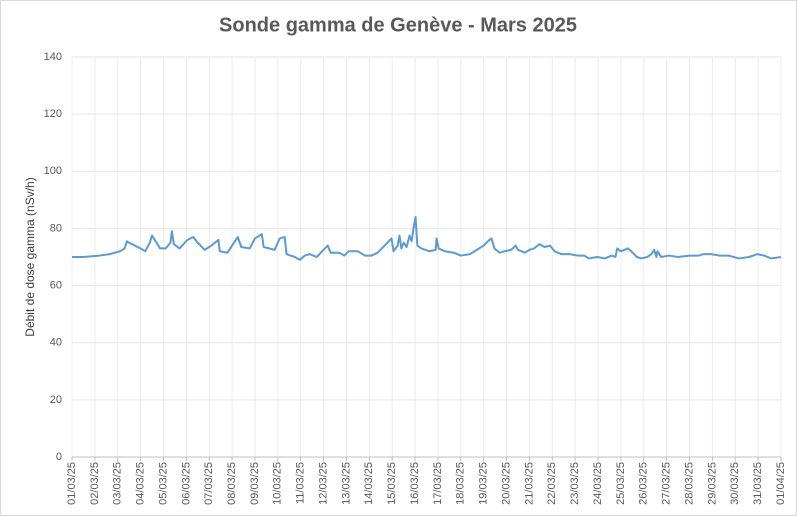 The image size is (797, 516). I want to click on chart-title: Sonde gamma de Genève - Mars 2025, so click(398, 25).